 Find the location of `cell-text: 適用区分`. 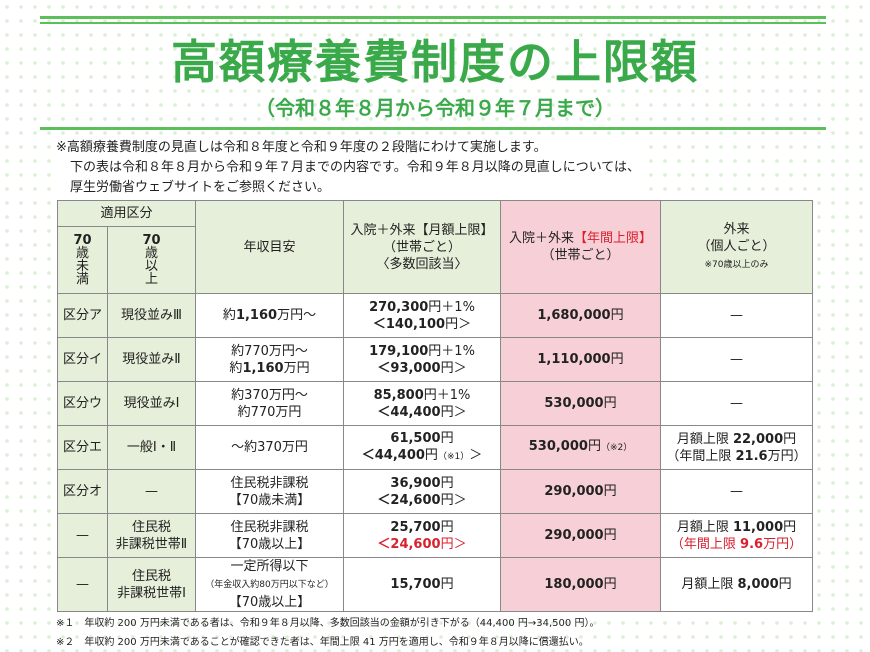

cell-text: 適用区分 is located at coordinates (126, 213).